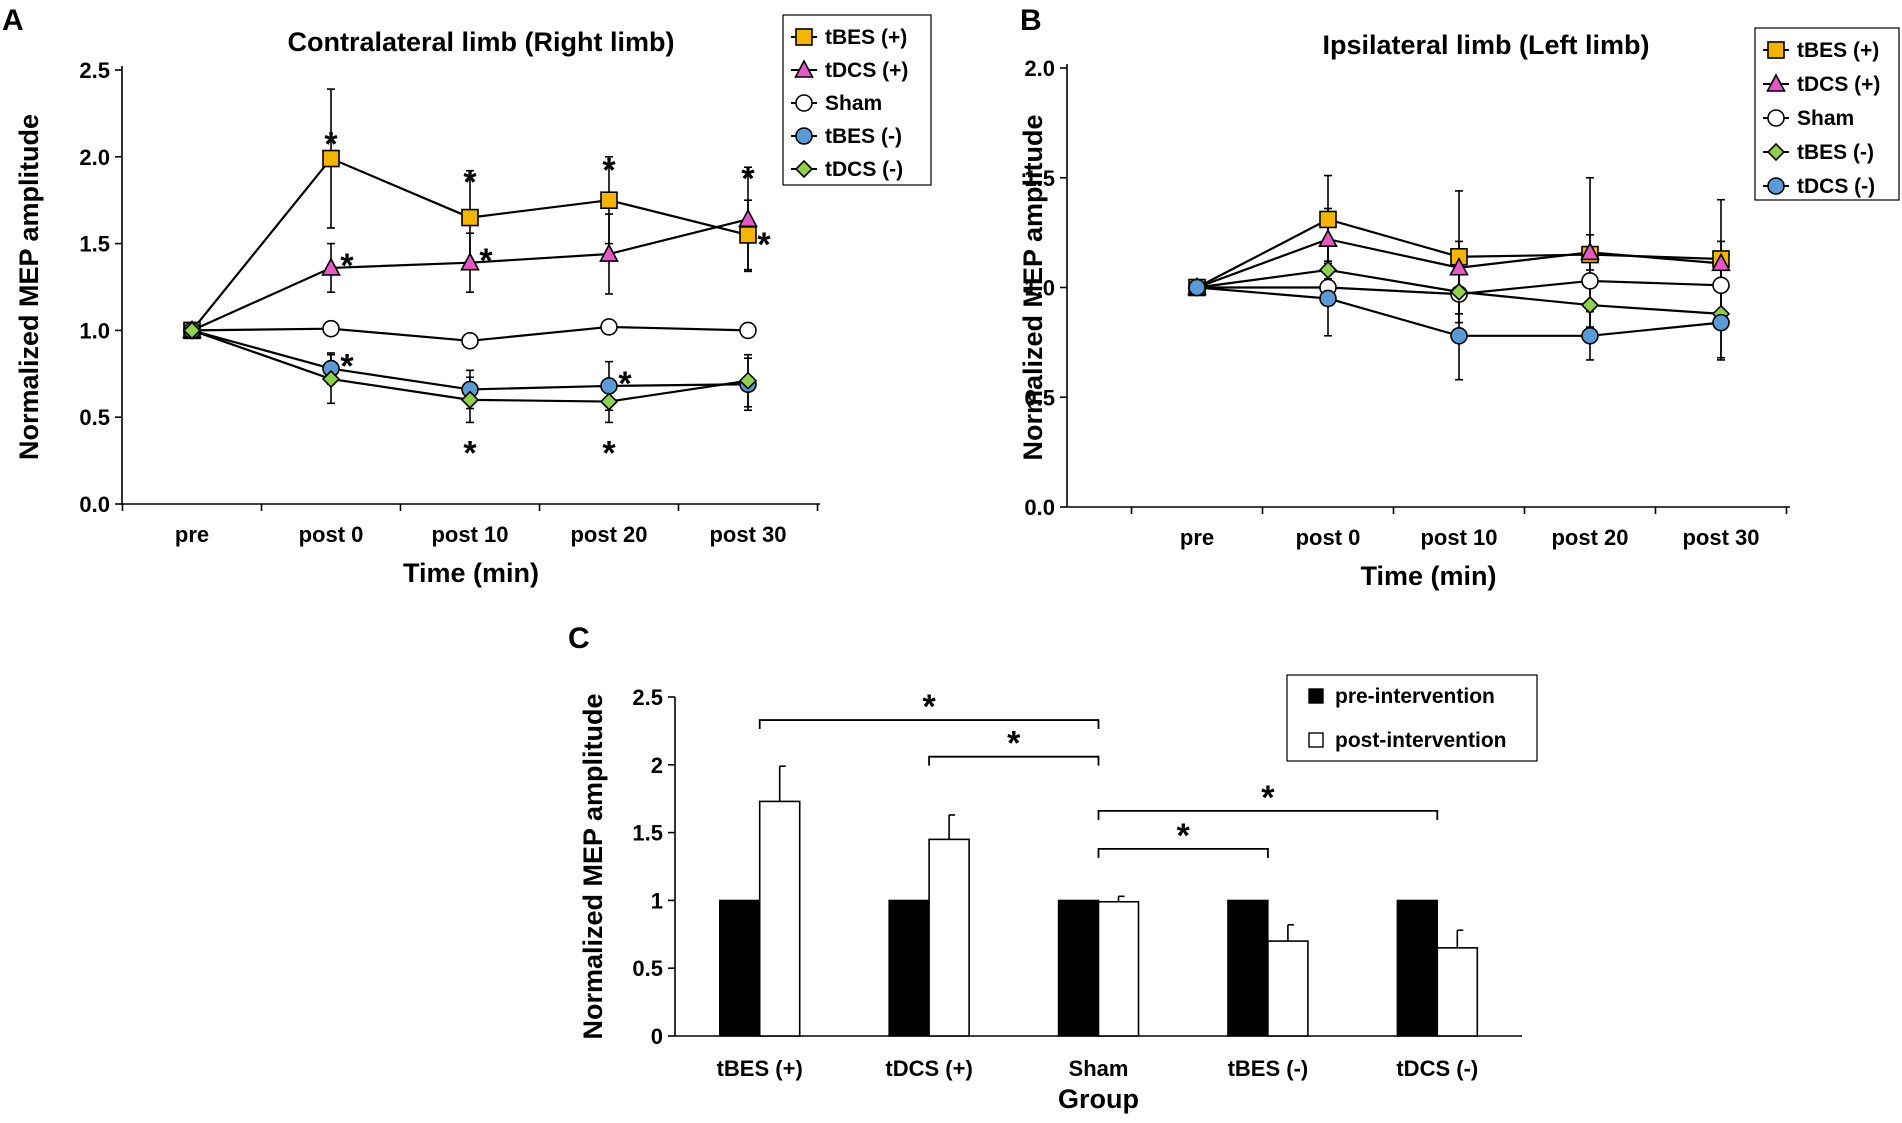 This screenshot has height=1123, width=1902. Describe the element at coordinates (1031, 20) in the screenshot. I see `panel-letter-b: B` at that location.